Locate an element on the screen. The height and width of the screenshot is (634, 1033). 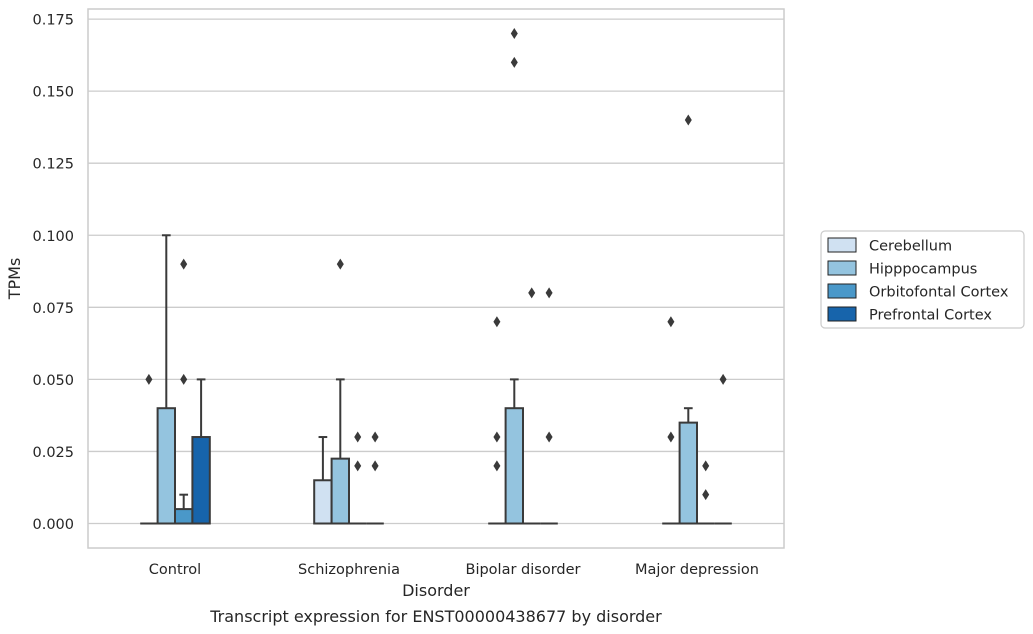
legend-label: Prefrontal Cortex is located at coordinates (930, 316).